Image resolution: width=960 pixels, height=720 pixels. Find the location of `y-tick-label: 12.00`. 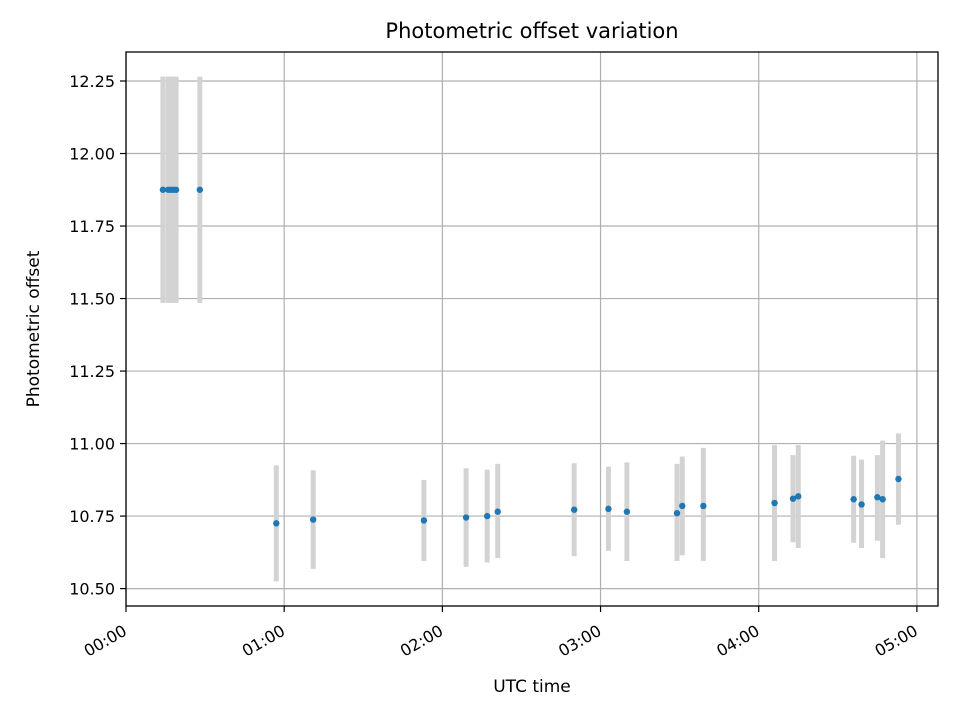

y-tick-label: 12.00 is located at coordinates (92, 154).